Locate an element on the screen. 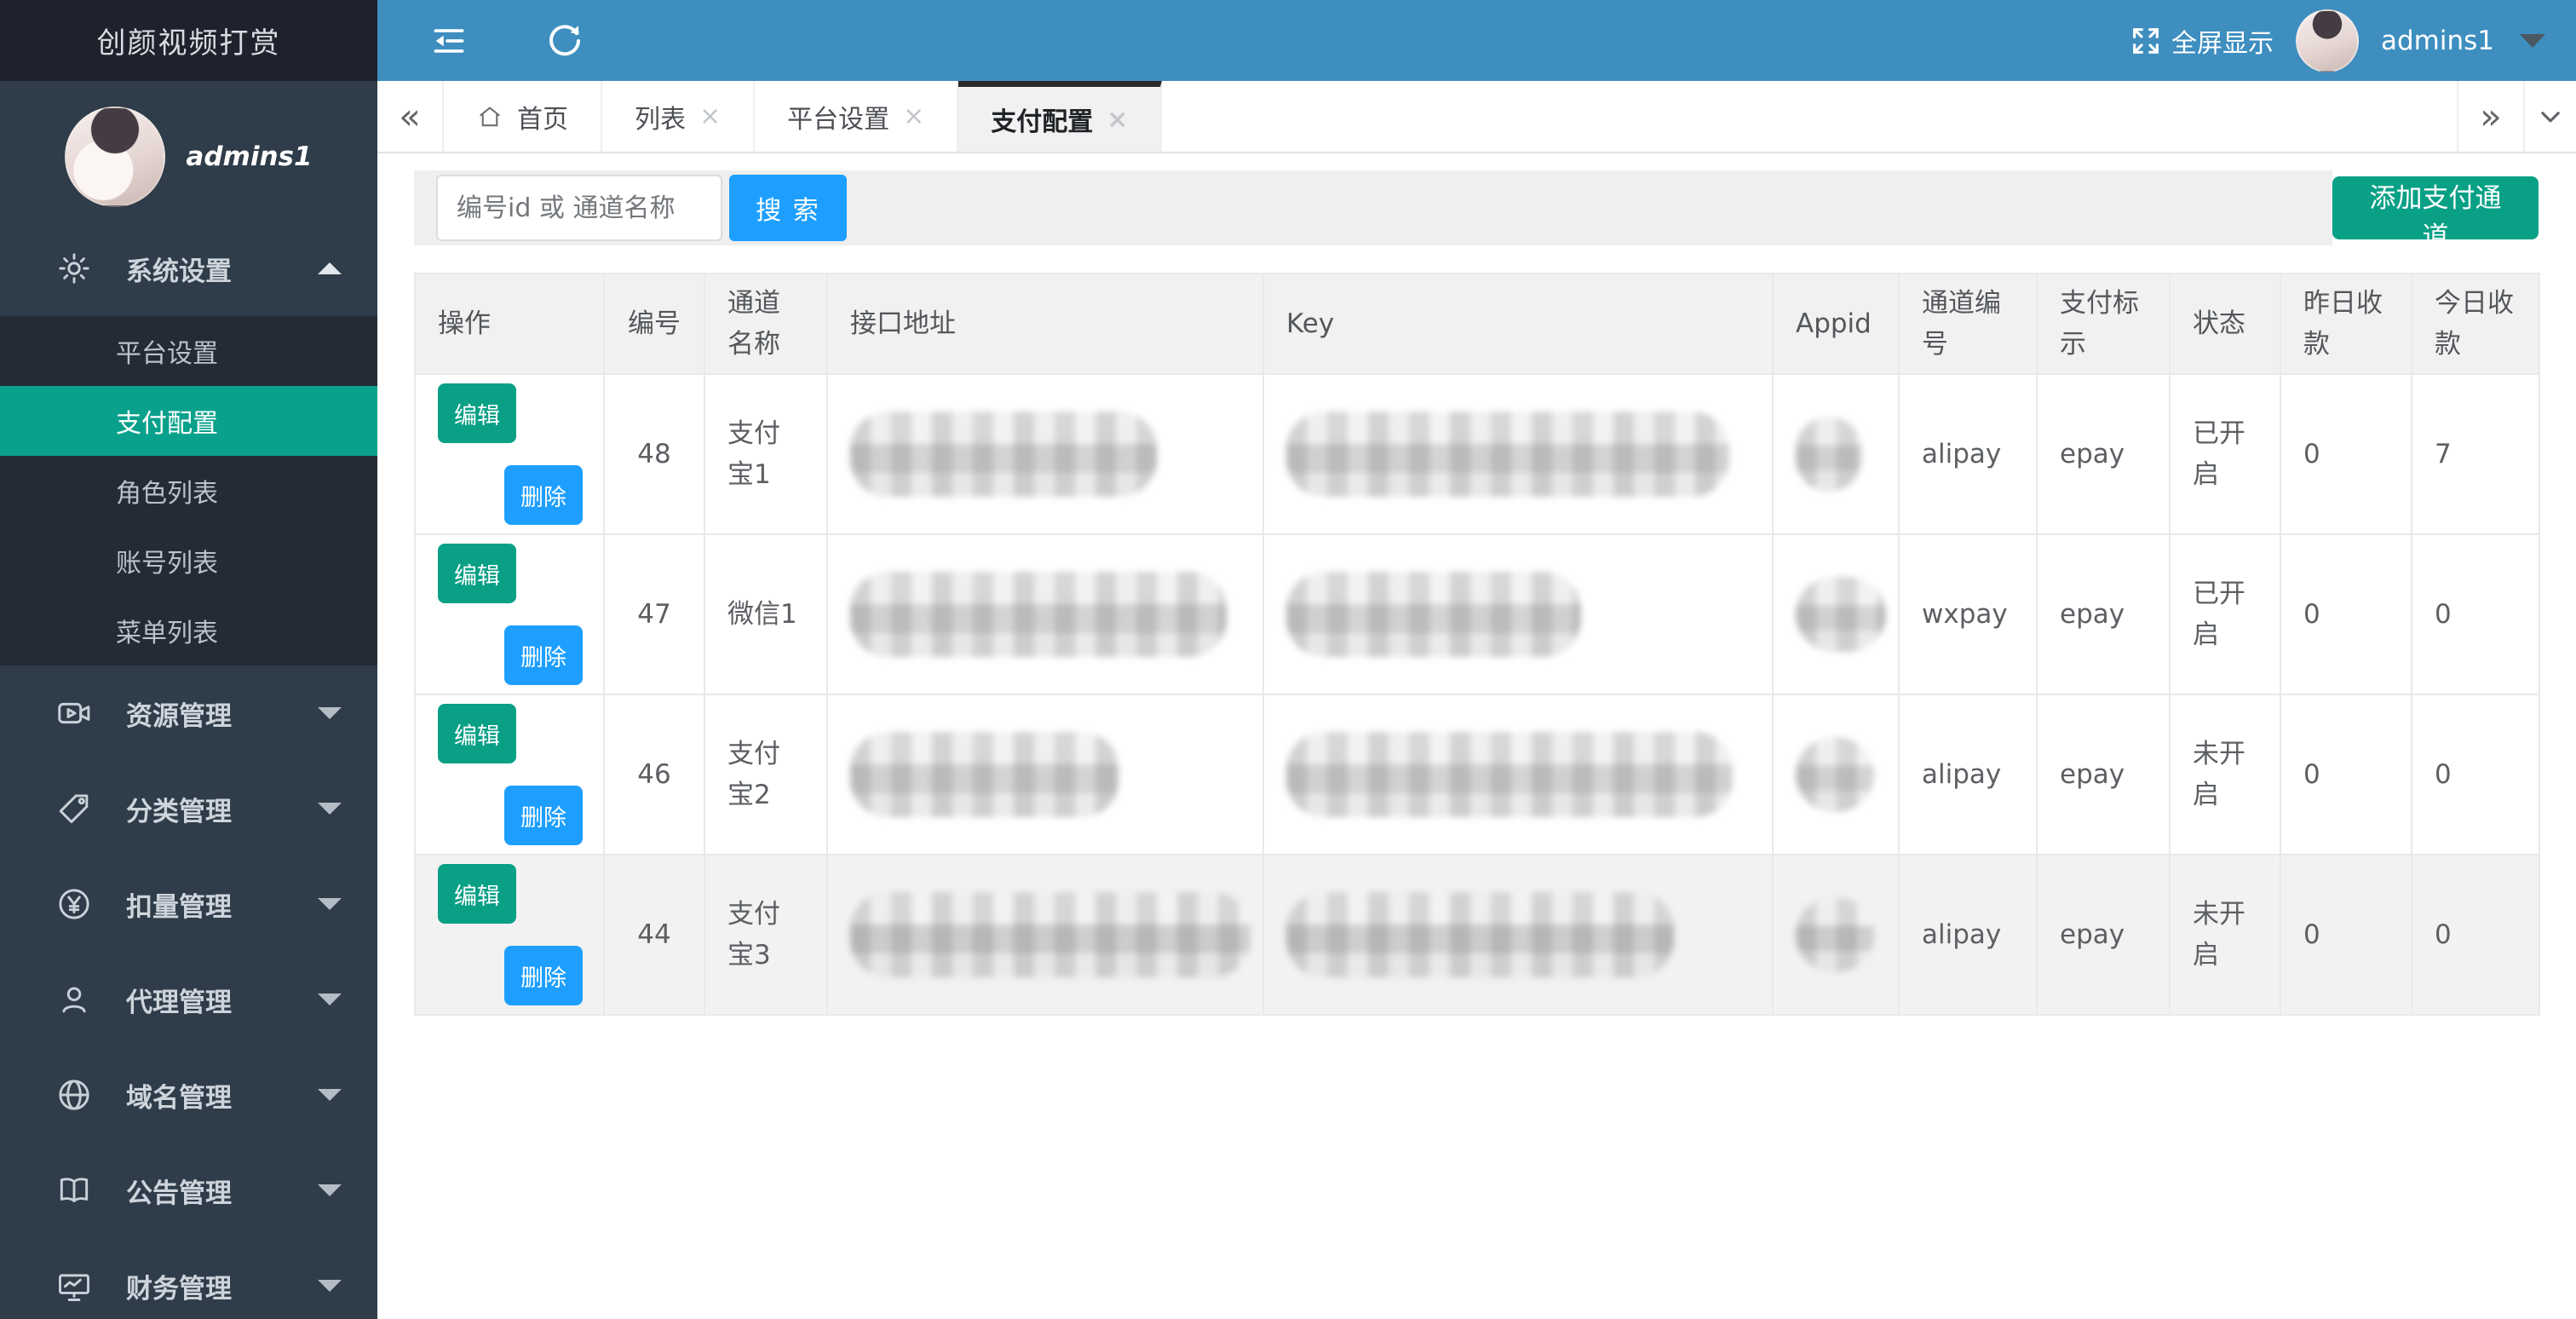 The image size is (2576, 1319). sidebar-group-domain-mgmt: 域名管理 is located at coordinates (188, 1095).